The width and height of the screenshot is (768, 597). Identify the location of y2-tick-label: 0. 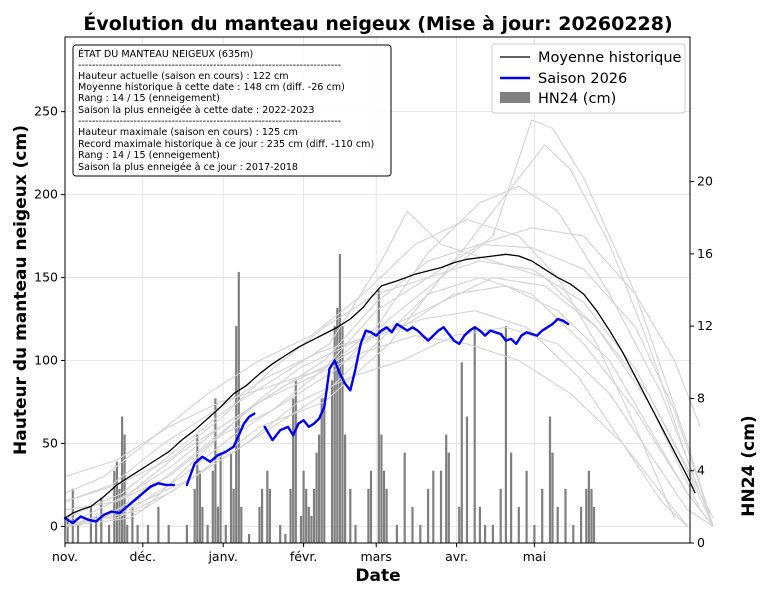
(701, 542).